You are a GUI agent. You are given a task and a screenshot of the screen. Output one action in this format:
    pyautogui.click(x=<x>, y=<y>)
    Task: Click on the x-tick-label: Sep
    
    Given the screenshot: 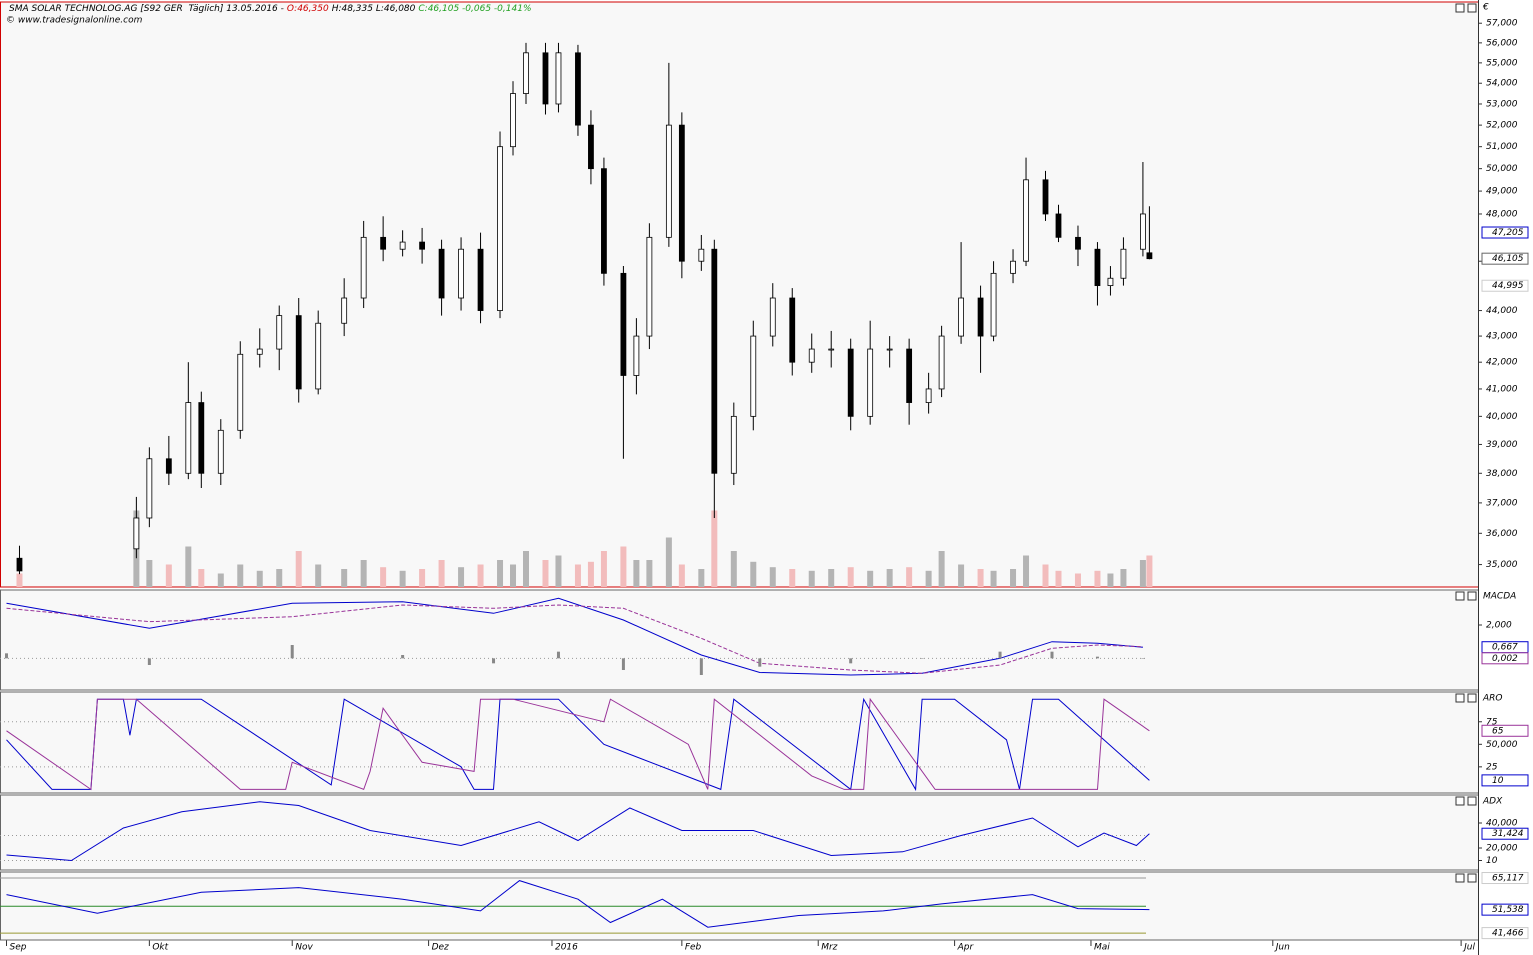 What is the action you would take?
    pyautogui.click(x=17, y=948)
    